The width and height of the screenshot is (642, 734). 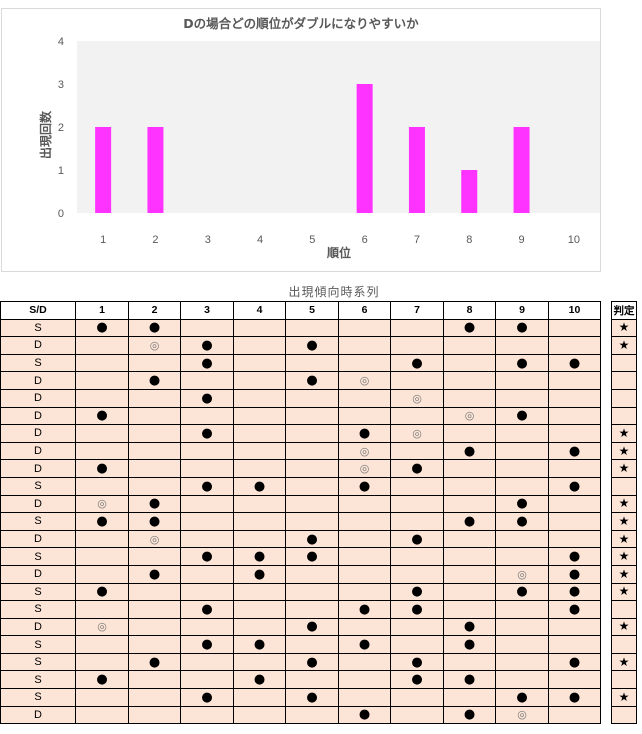 I want to click on table-header-row: S/D 1 2 3 4 5 6 7 8 9 10 判定, so click(x=318, y=310).